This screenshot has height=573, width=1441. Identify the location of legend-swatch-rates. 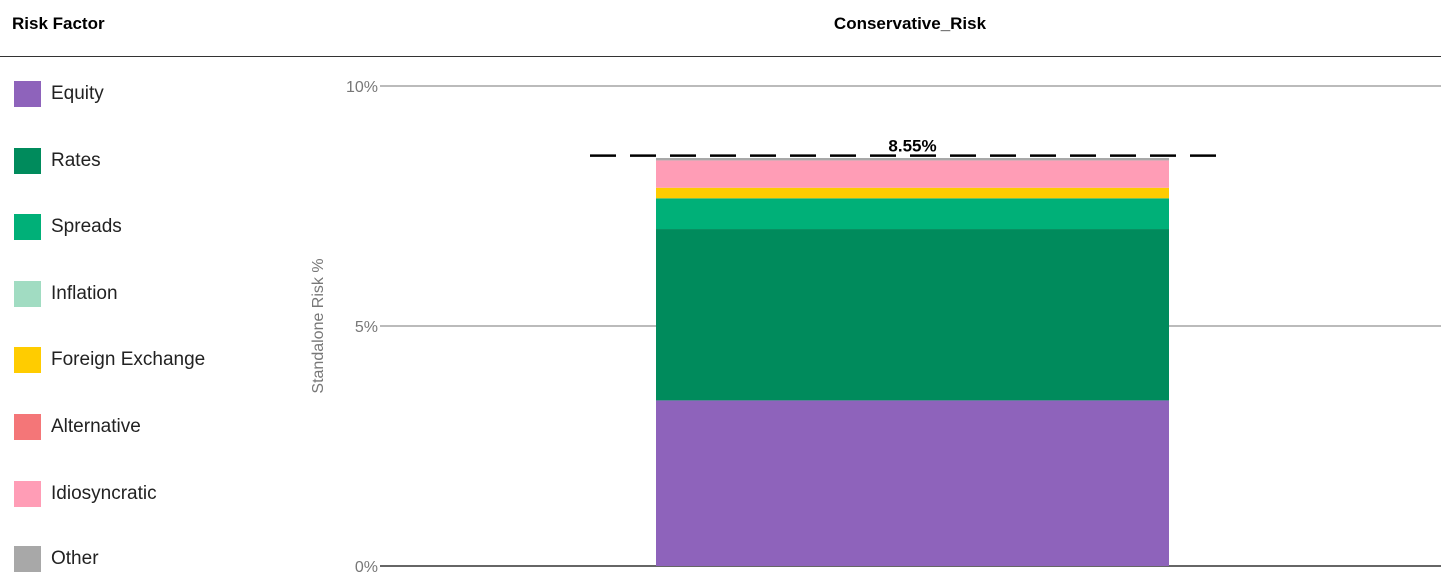
(27, 161).